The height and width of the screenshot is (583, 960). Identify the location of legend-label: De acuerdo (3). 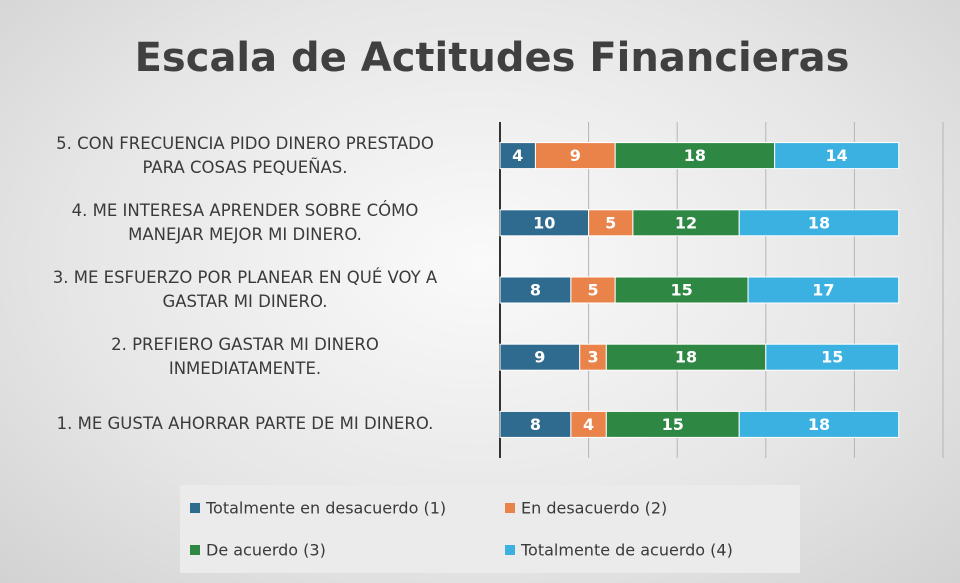
(266, 550).